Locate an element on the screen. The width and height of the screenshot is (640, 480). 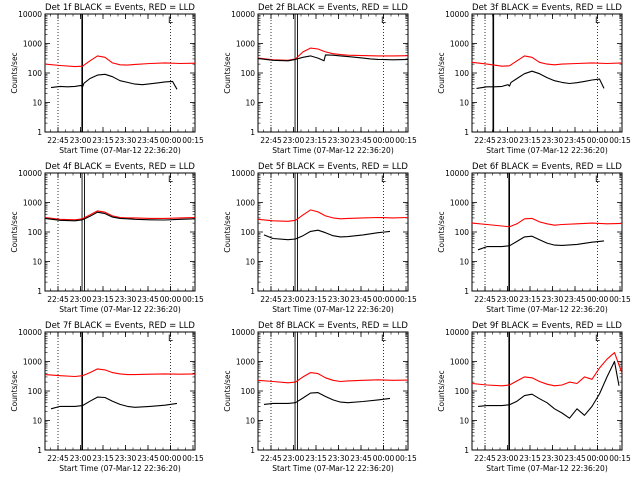
panel-title: Det 5f BLACK = Events, RED = LLD is located at coordinates (333, 167).